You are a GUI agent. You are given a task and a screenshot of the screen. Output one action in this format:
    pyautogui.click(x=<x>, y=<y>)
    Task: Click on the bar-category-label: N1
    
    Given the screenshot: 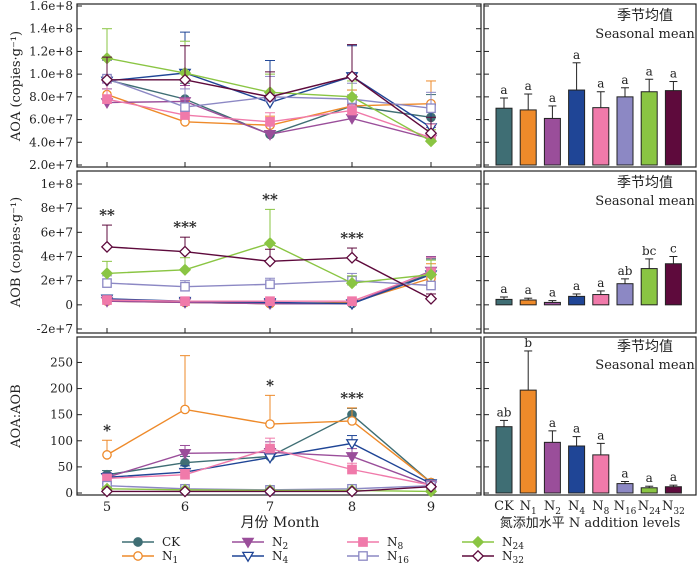 What is the action you would take?
    pyautogui.click(x=528, y=508)
    